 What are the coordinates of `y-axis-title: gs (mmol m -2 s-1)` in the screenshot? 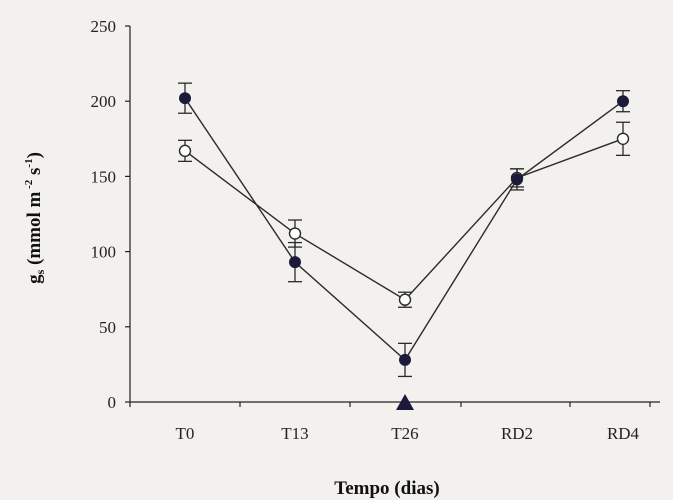 It's located at (35, 218).